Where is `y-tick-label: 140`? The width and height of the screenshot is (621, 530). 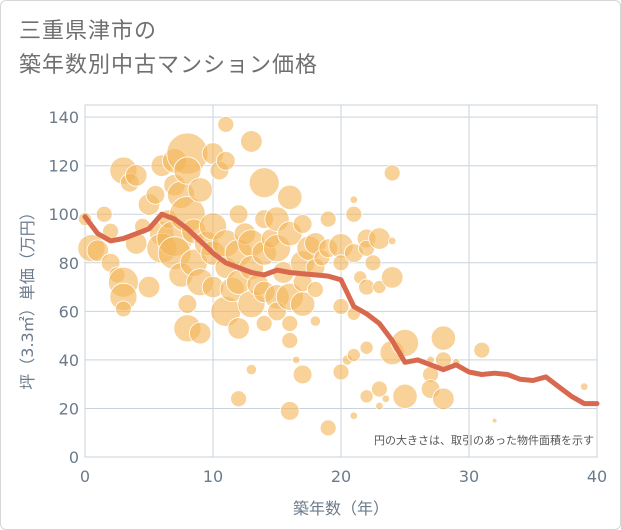 y-tick-label: 140 is located at coordinates (63, 117).